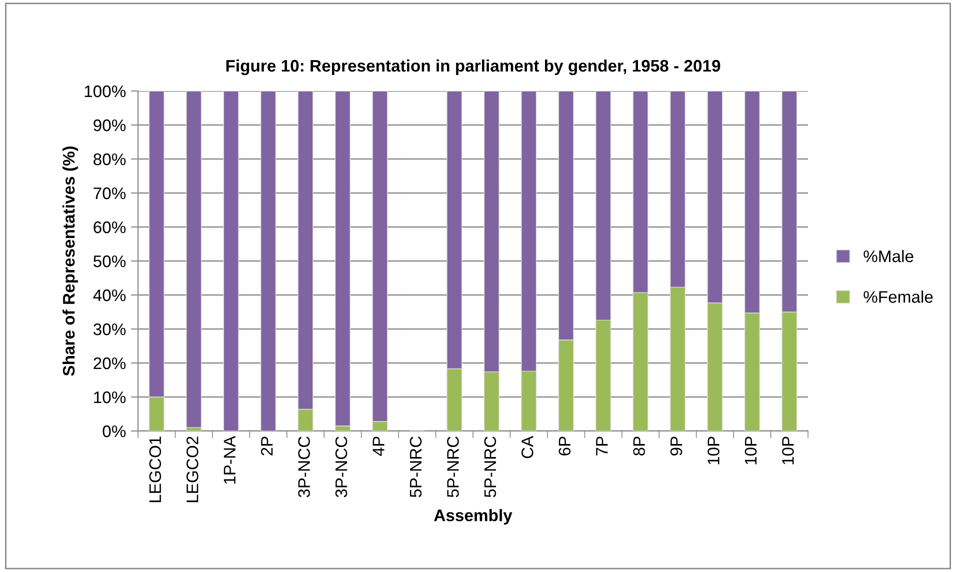  I want to click on chart-title: Figure 10: Representation in parliament by gender, 1958 - 2019, so click(473, 67).